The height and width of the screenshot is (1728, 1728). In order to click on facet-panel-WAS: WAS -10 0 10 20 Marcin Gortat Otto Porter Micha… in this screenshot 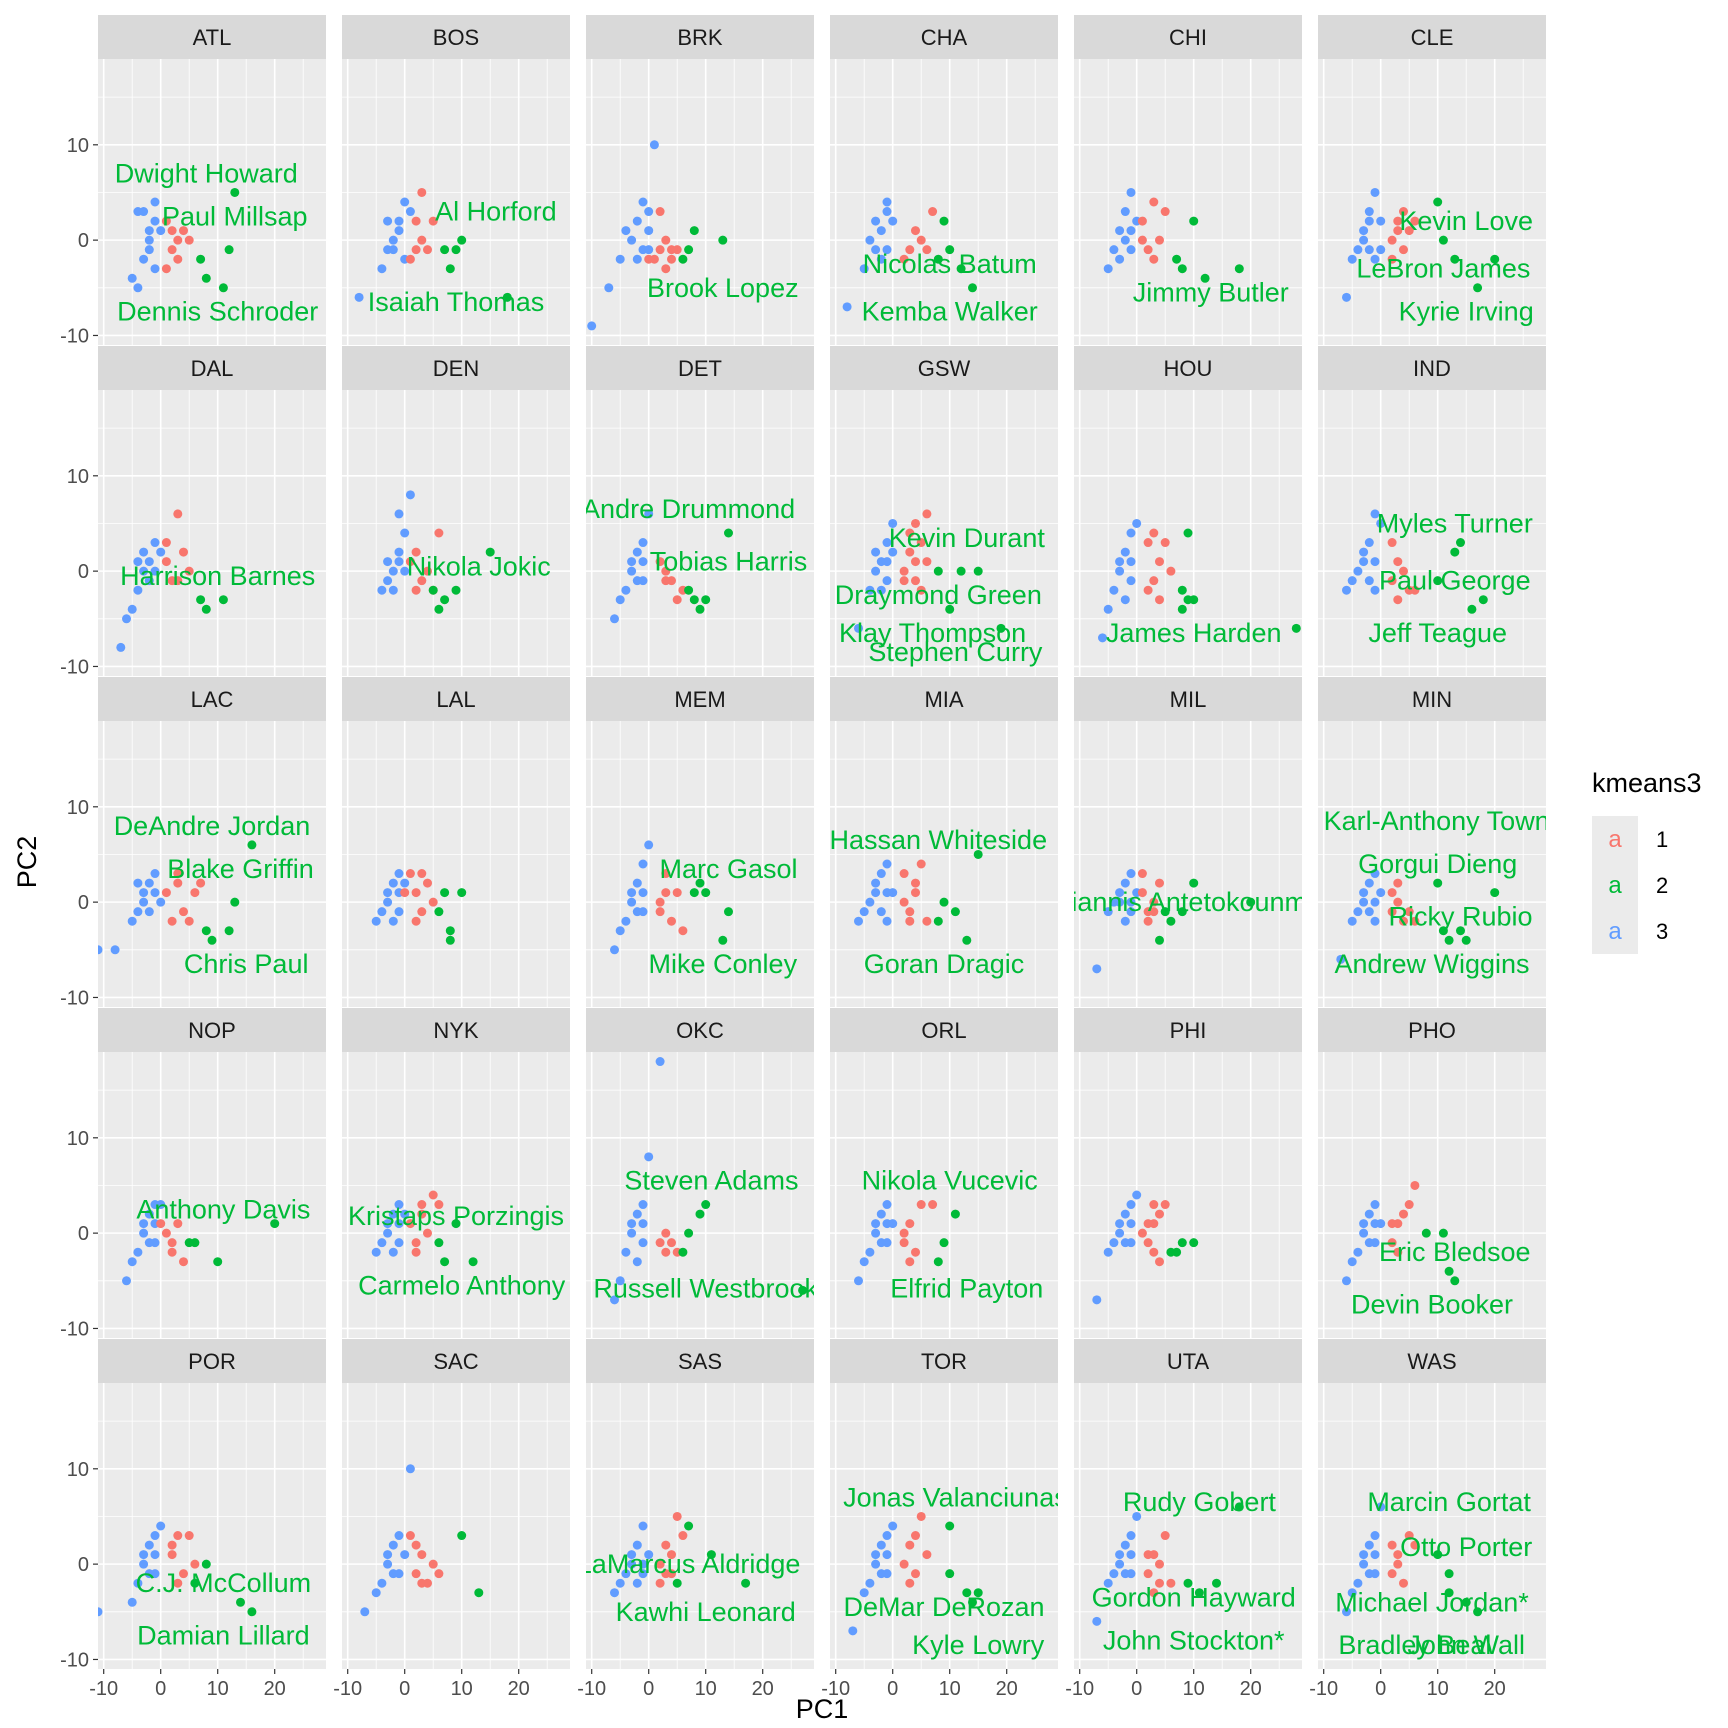, I will do `click(1427, 1519)`.